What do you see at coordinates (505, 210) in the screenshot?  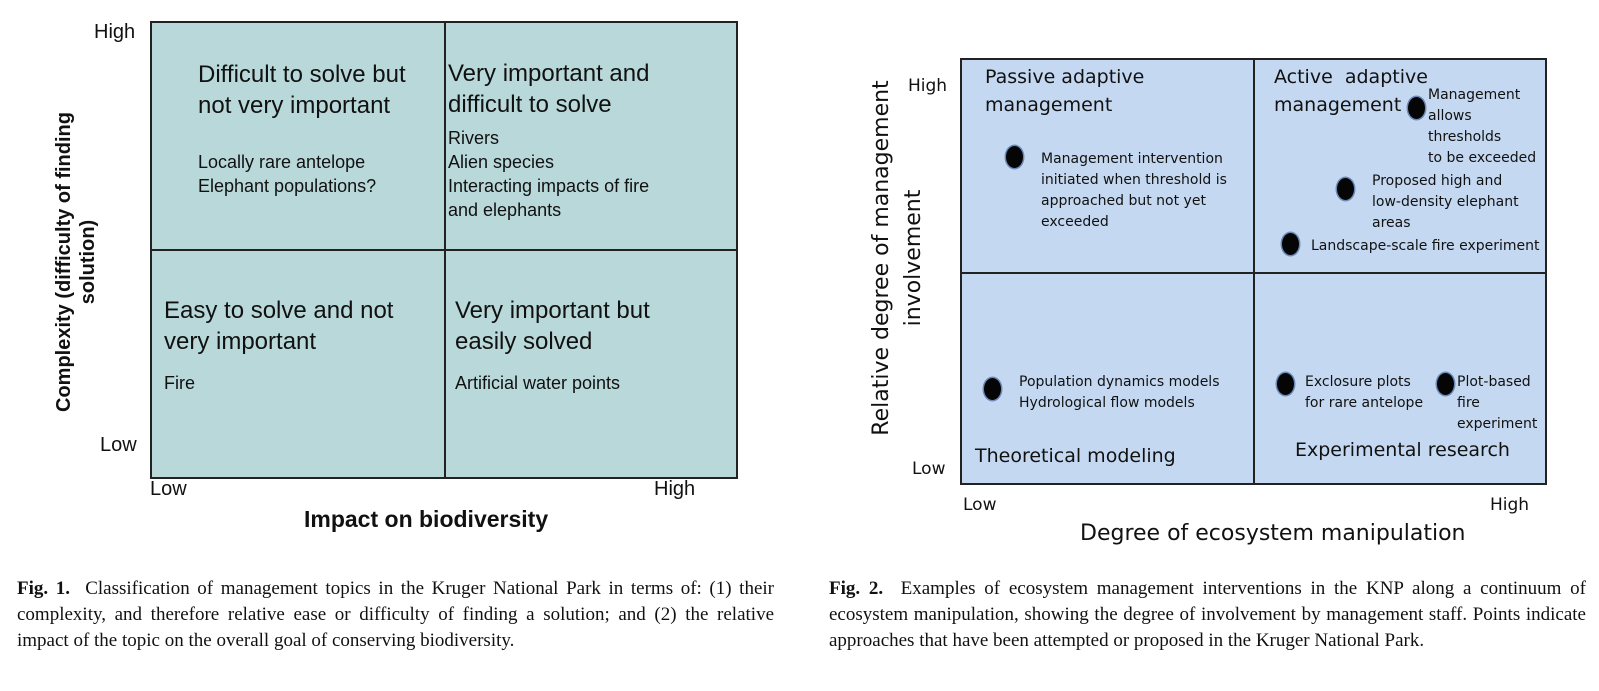 I see `f1-tr-item: and elephants` at bounding box center [505, 210].